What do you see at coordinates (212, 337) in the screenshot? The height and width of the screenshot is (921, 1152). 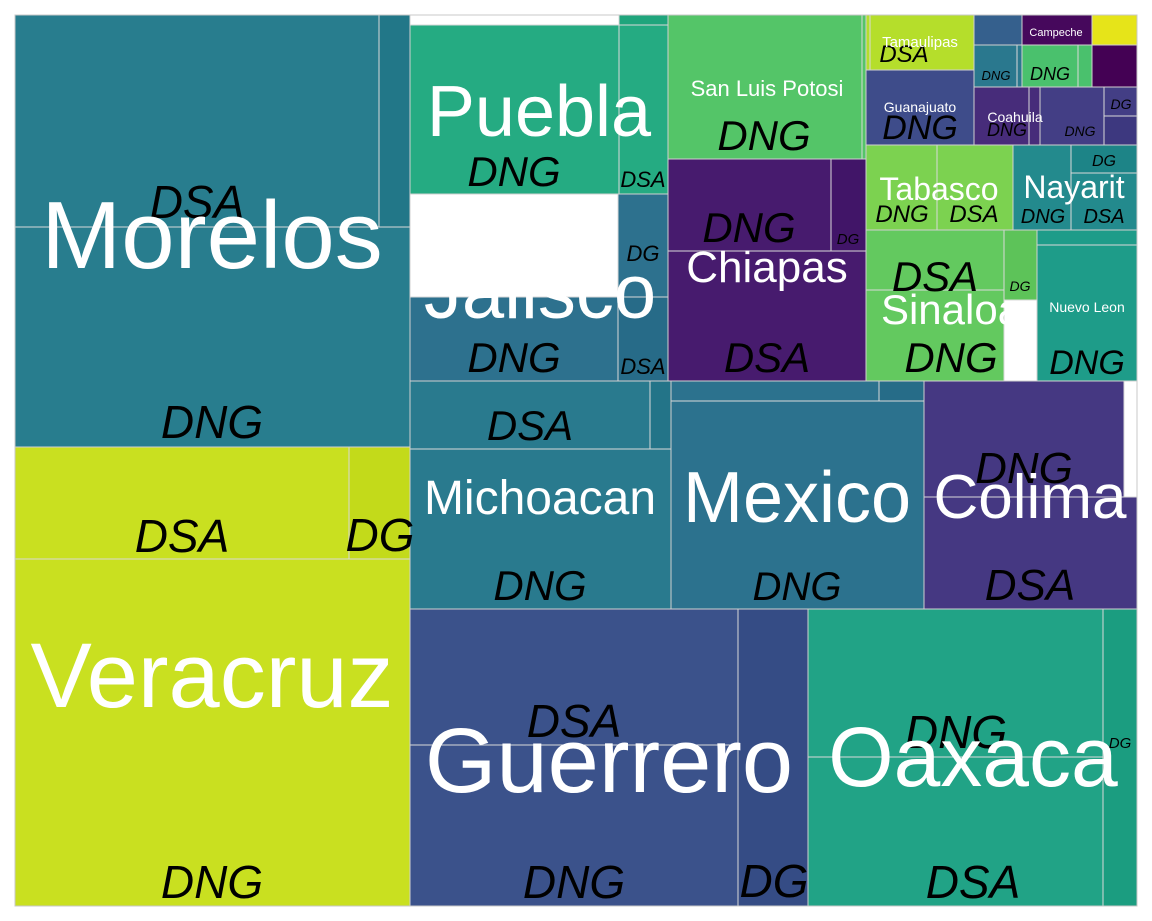 I see `cell-morelos-0-dng` at bounding box center [212, 337].